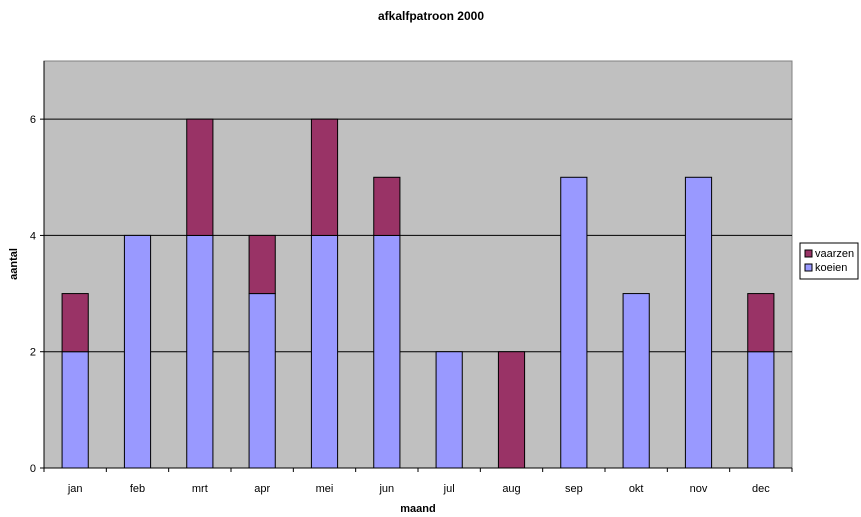 The height and width of the screenshot is (517, 861). Describe the element at coordinates (574, 489) in the screenshot. I see `x-tick-label: sep` at that location.